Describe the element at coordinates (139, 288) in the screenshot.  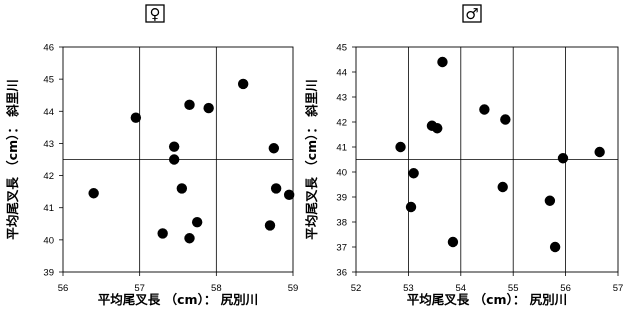
I see `x-tick-label-female: 57` at that location.